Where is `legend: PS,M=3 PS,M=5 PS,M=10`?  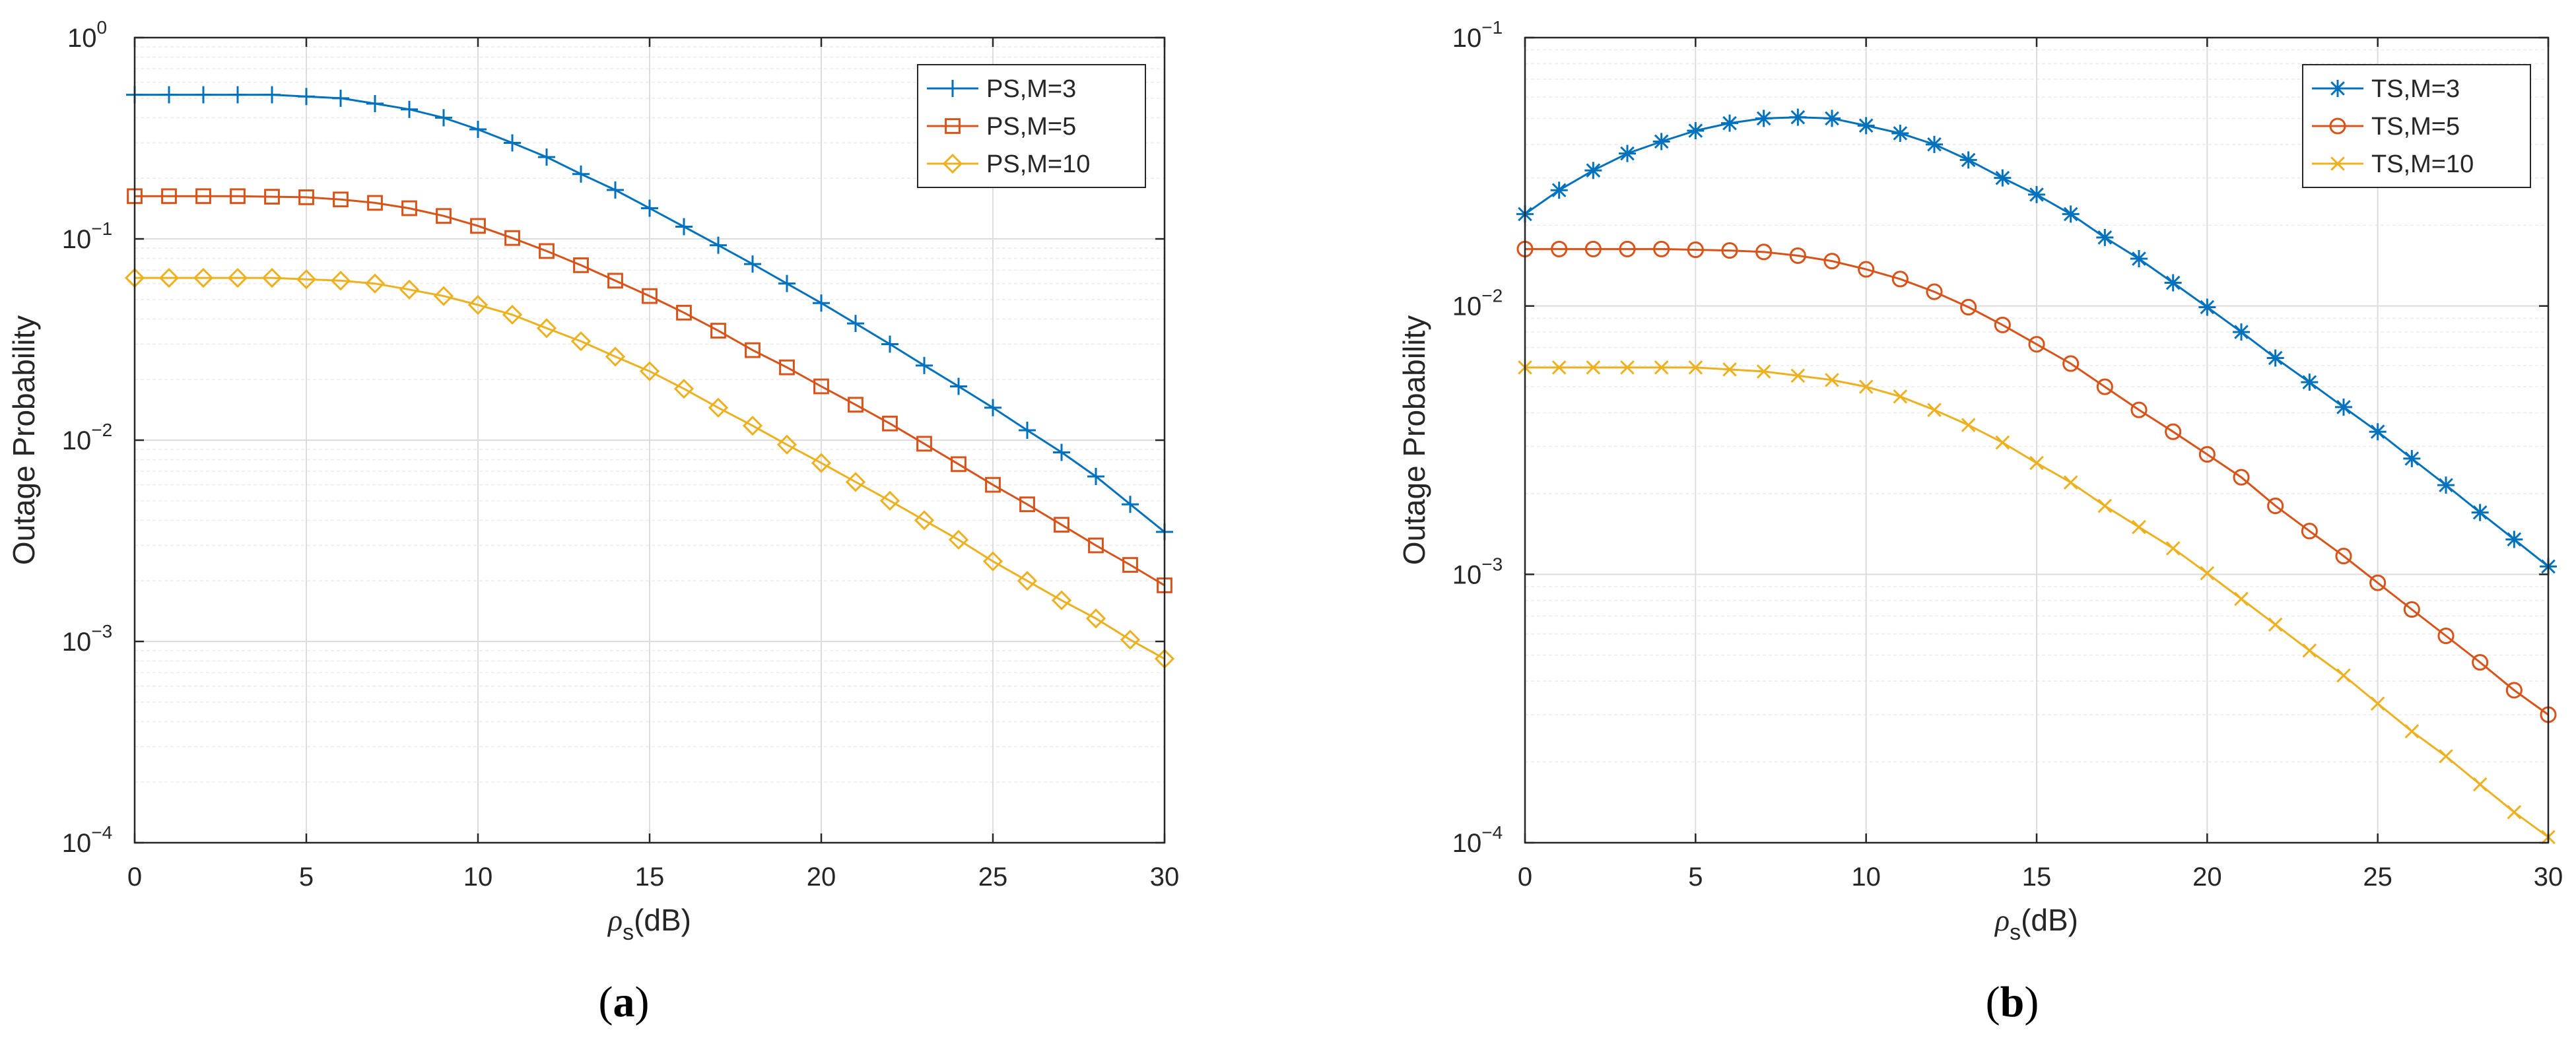 legend: PS,M=3 PS,M=5 PS,M=10 is located at coordinates (1032, 126).